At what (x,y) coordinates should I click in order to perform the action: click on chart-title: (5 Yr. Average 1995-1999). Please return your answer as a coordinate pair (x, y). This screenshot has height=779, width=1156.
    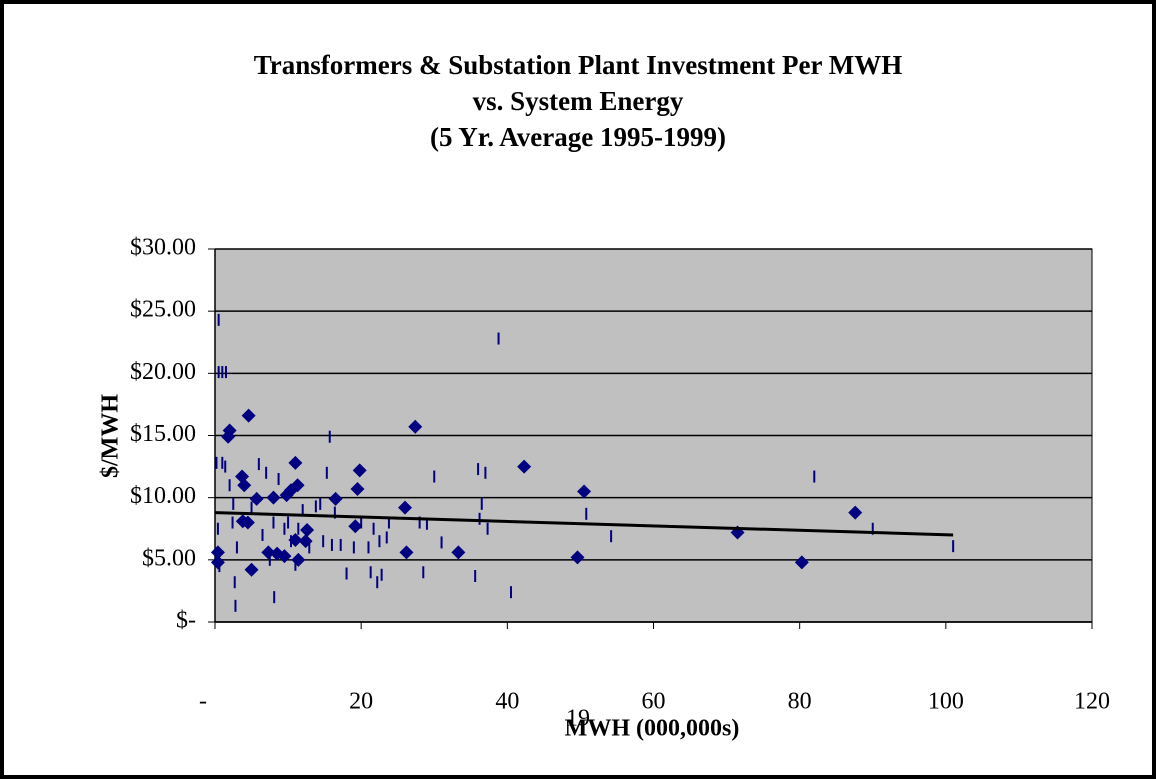
    Looking at the image, I should click on (578, 137).